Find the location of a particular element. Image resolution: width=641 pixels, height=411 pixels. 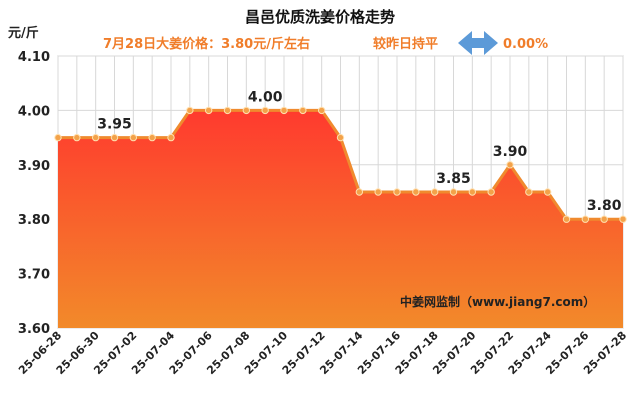

data-label: 4.00 is located at coordinates (265, 97).